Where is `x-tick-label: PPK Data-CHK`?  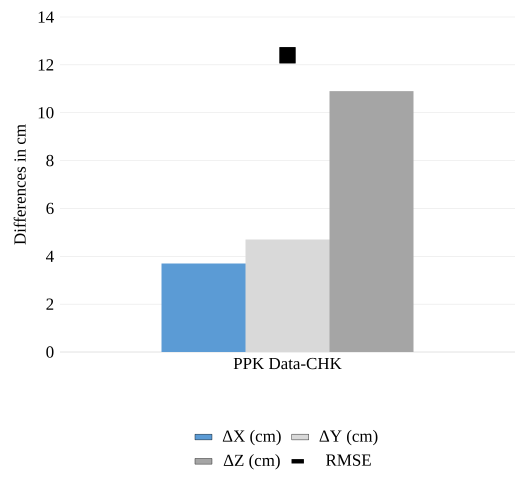 x-tick-label: PPK Data-CHK is located at coordinates (288, 364).